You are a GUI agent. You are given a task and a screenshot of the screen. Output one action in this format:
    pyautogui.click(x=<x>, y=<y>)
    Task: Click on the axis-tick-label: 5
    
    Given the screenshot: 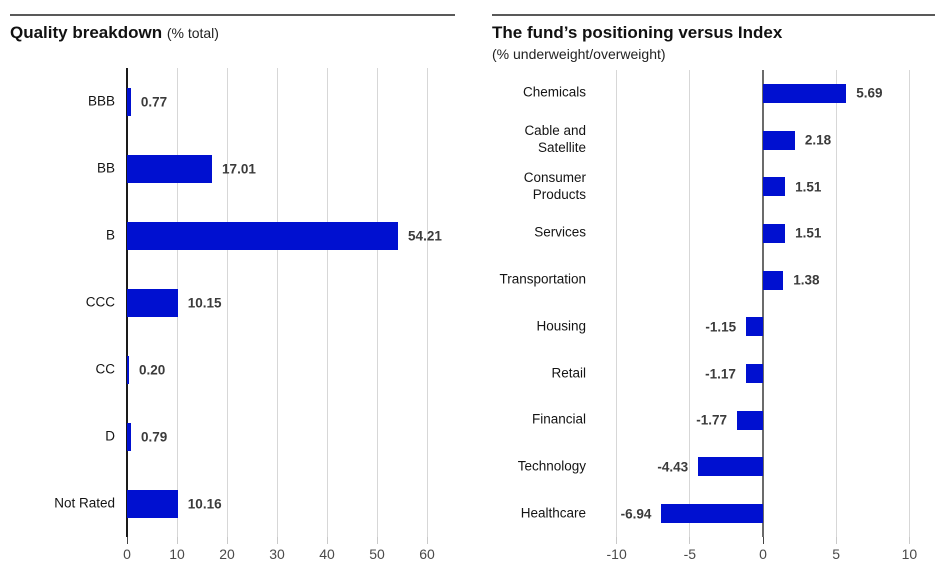 What is the action you would take?
    pyautogui.click(x=836, y=554)
    